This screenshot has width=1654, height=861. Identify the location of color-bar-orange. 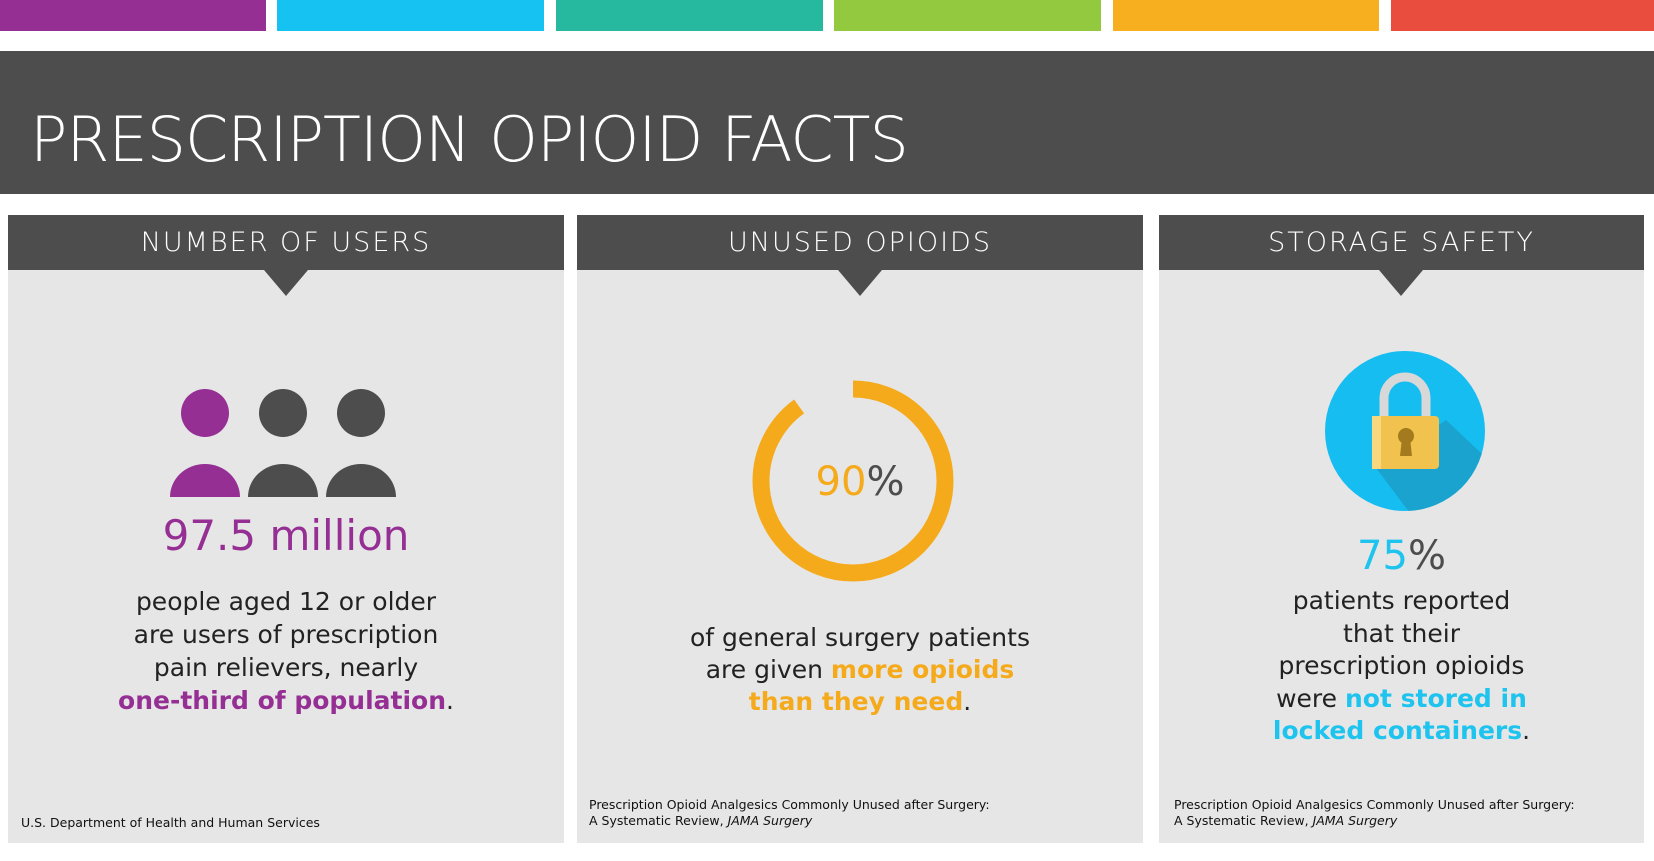
(1246, 15).